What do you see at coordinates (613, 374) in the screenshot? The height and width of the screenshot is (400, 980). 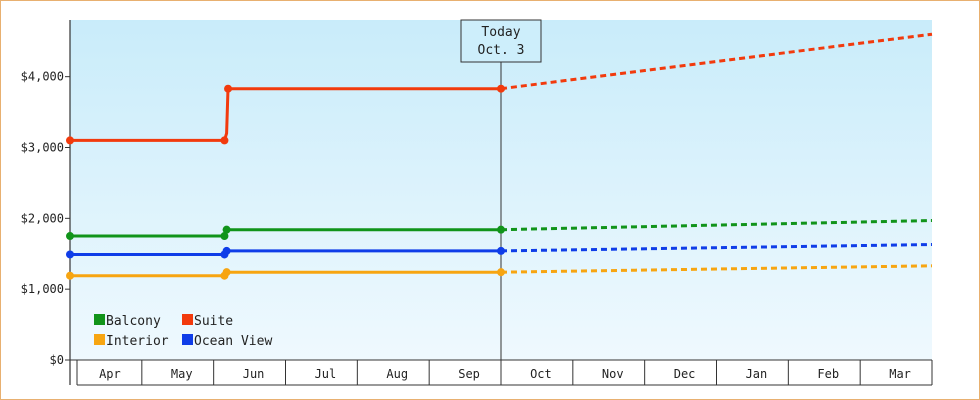 I see `x-tick-label: Nov` at bounding box center [613, 374].